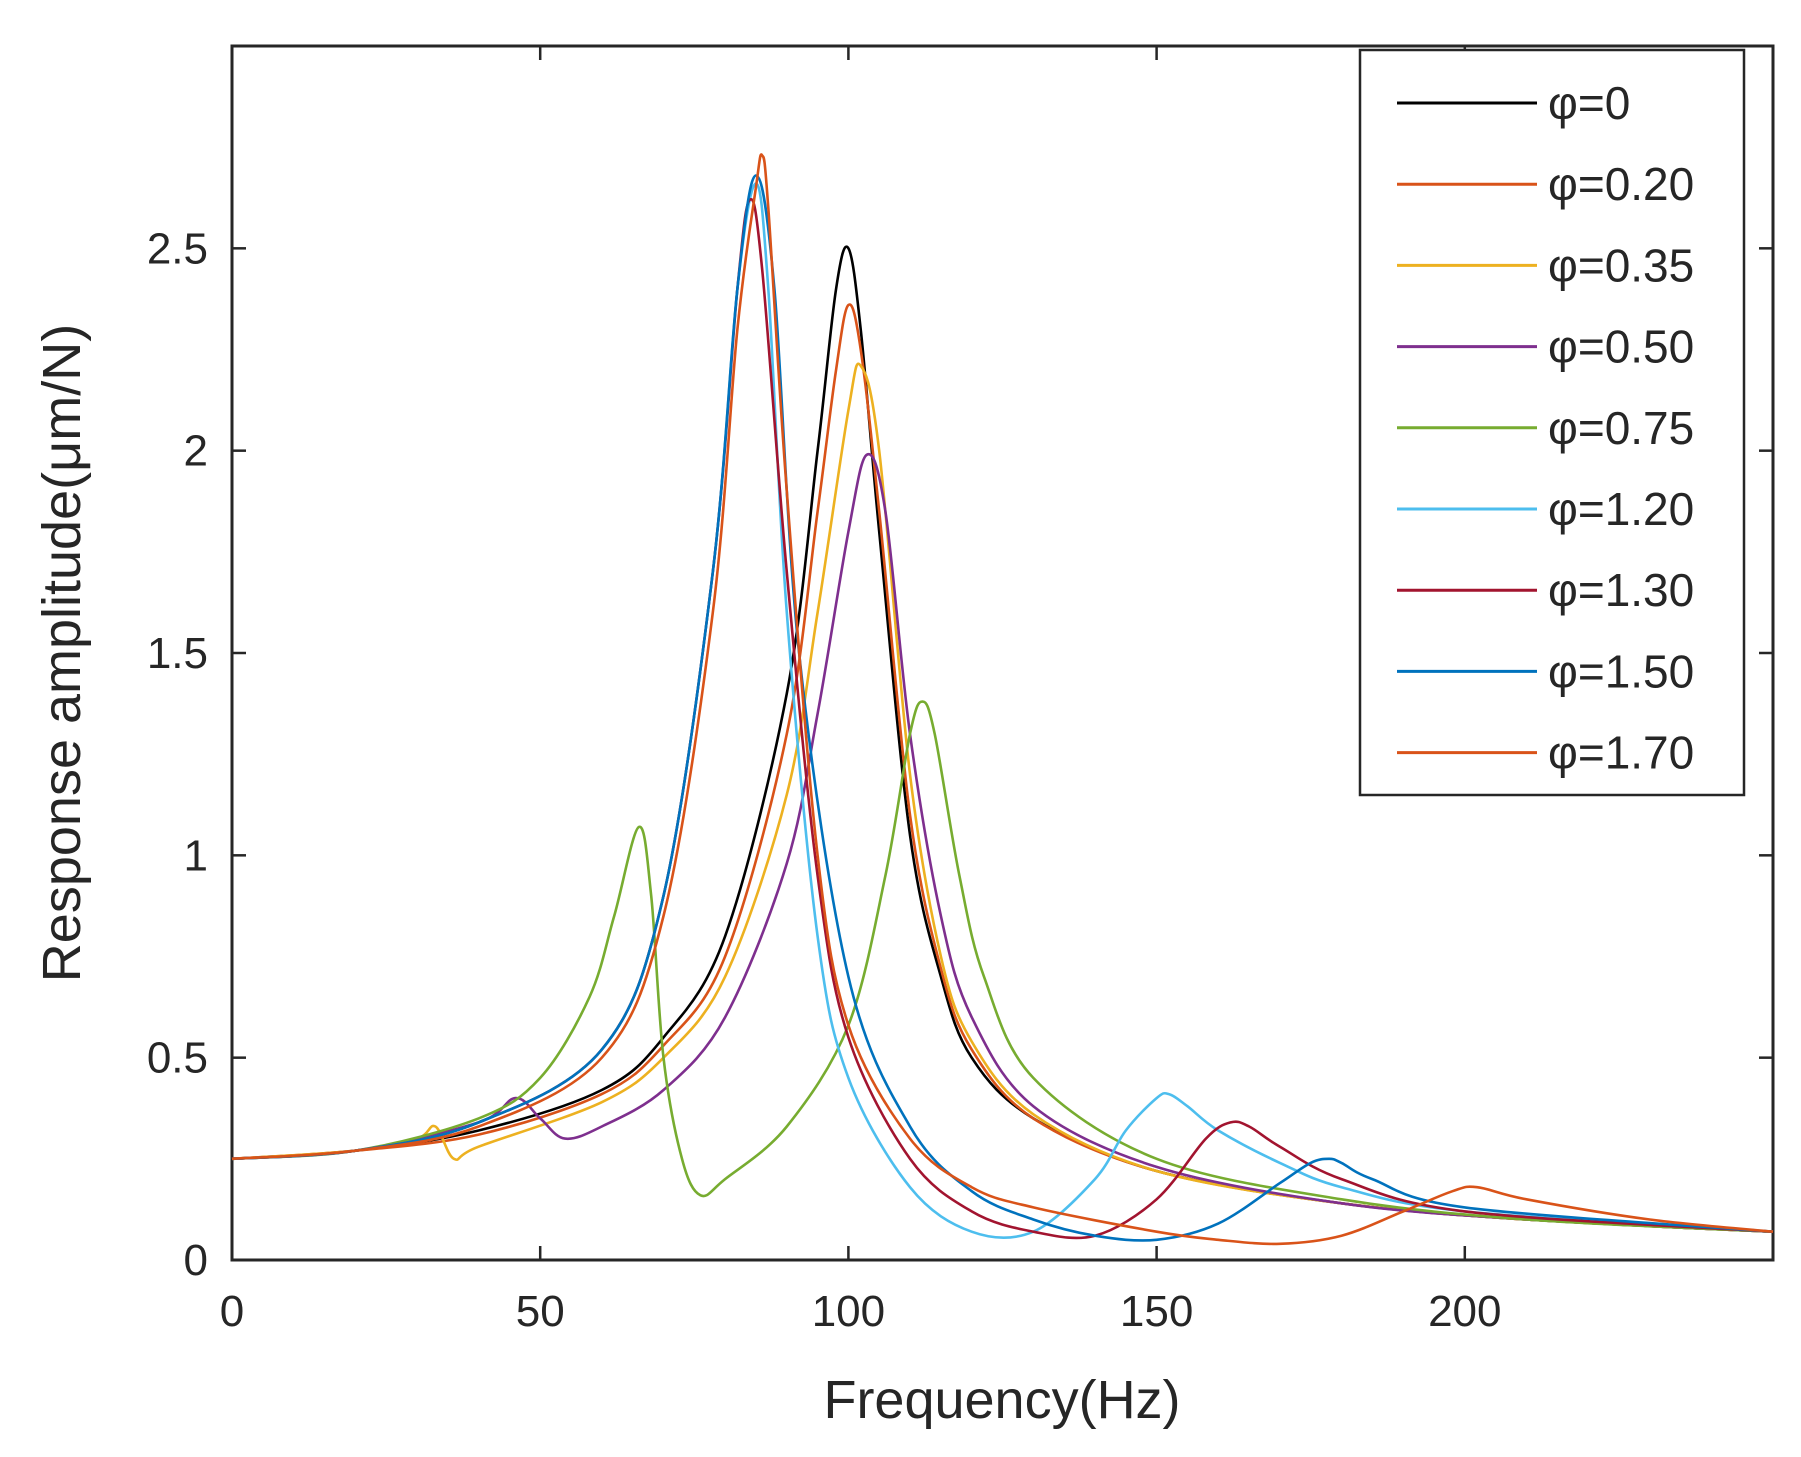 Image resolution: width=1801 pixels, height=1457 pixels. Describe the element at coordinates (1621, 590) in the screenshot. I see `legend-label-6: φ=1.30` at that location.